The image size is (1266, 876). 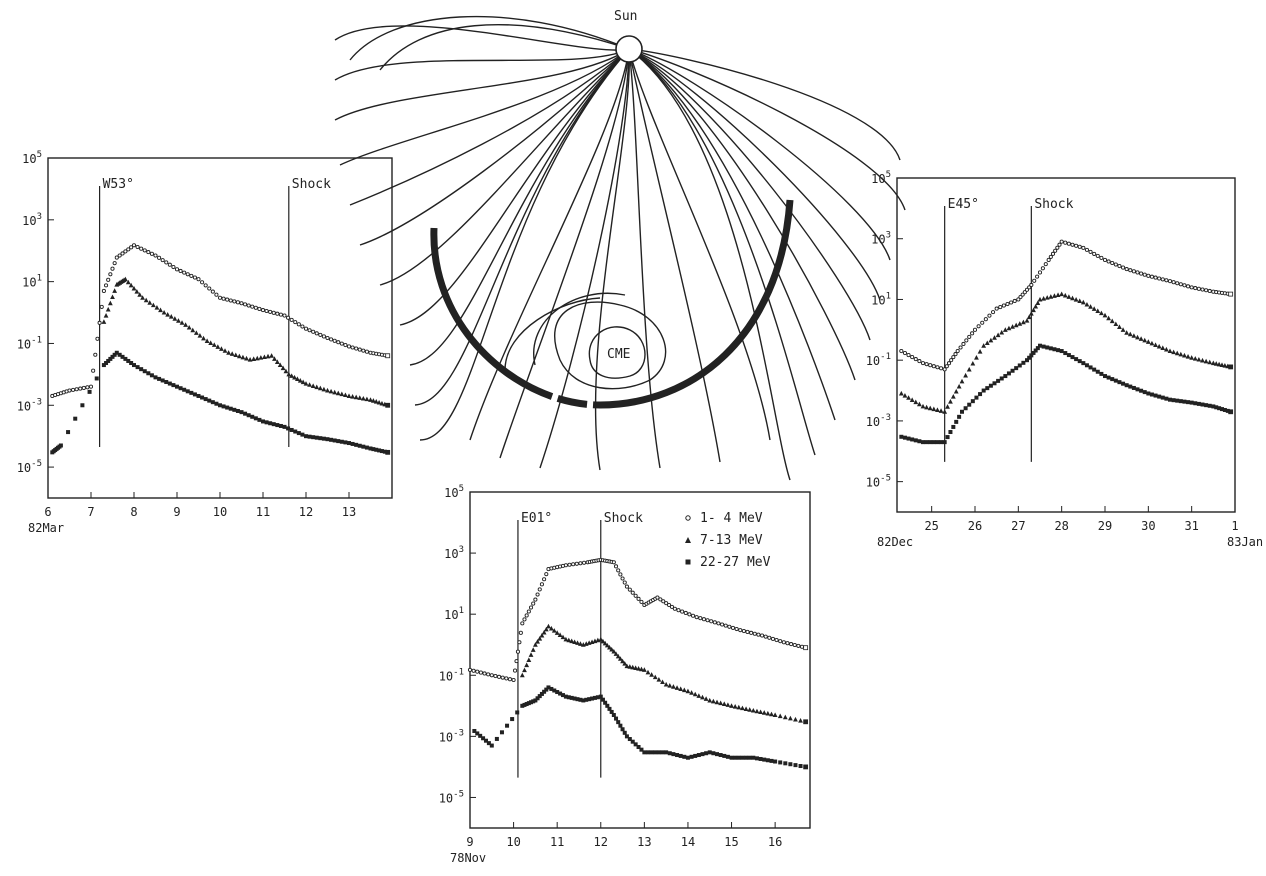 What do you see at coordinates (47, 512) in the screenshot?
I see `x-tick-label: 6` at bounding box center [47, 512].